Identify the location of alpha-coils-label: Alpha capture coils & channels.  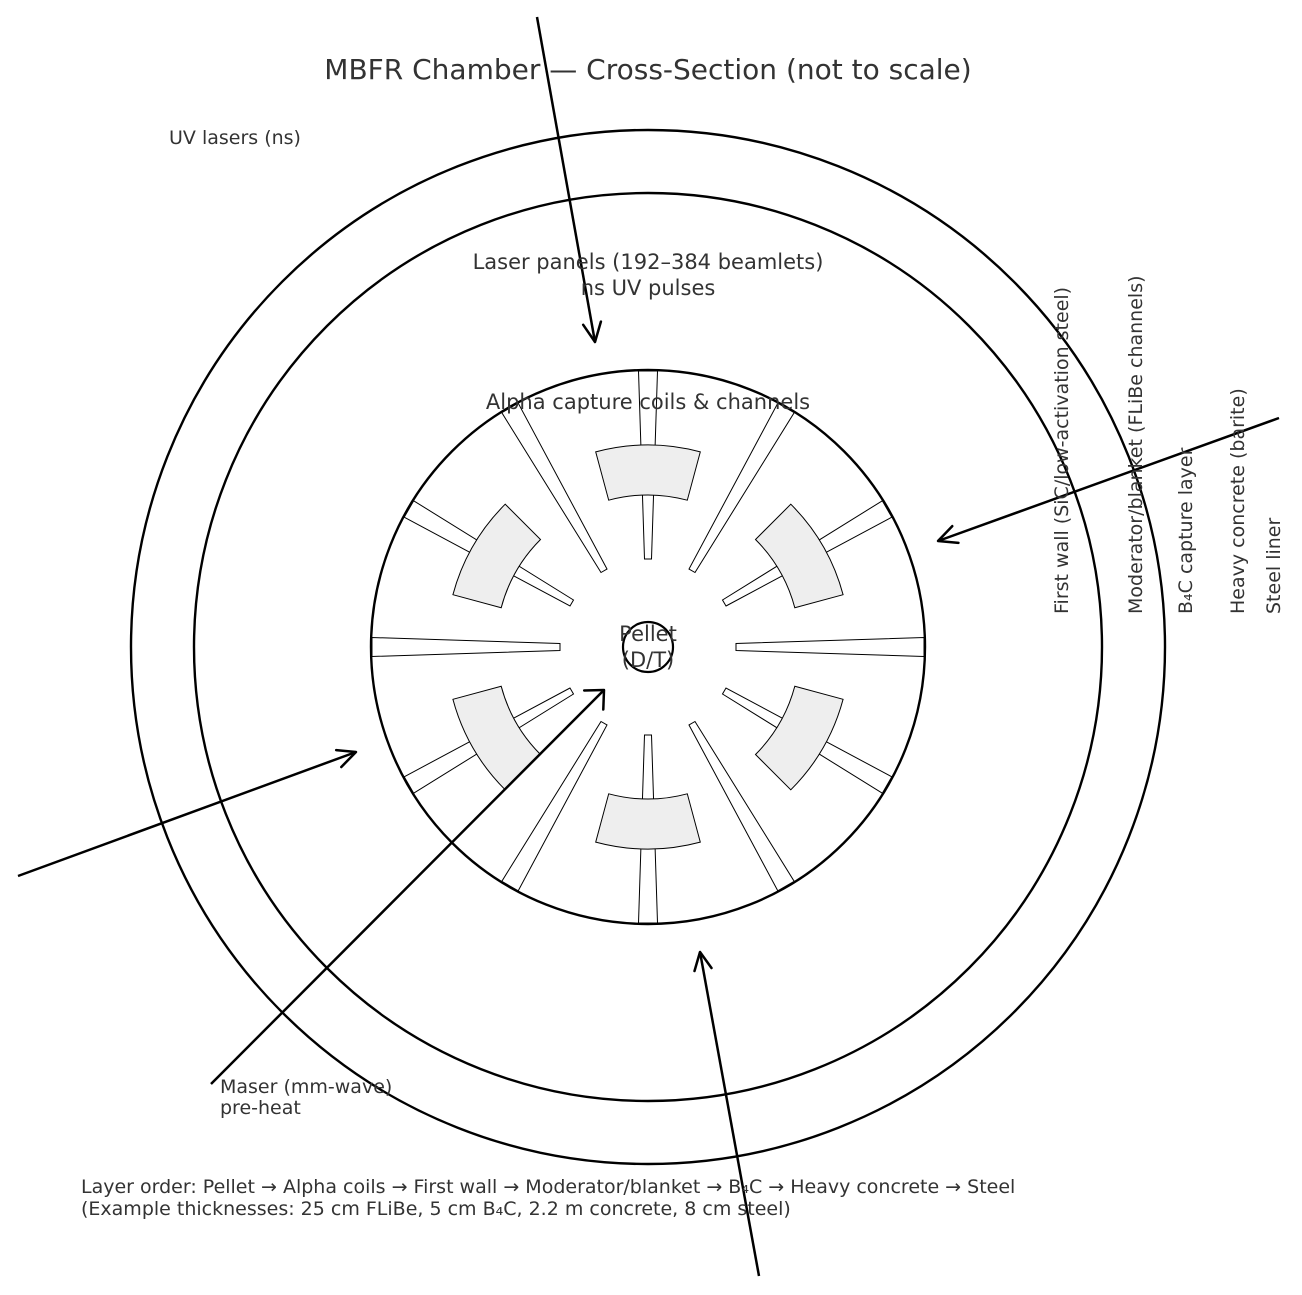
(648, 402).